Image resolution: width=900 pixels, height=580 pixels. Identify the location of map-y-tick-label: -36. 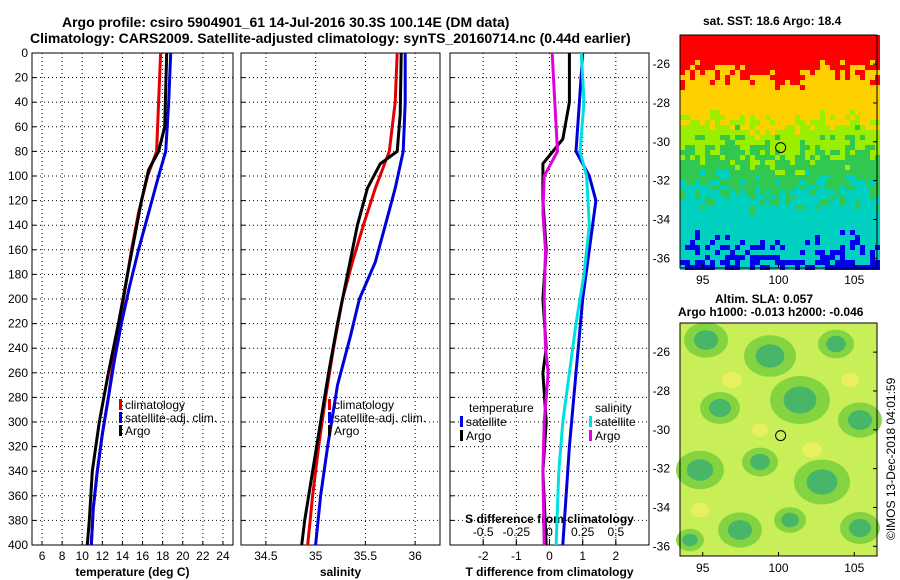
(662, 258).